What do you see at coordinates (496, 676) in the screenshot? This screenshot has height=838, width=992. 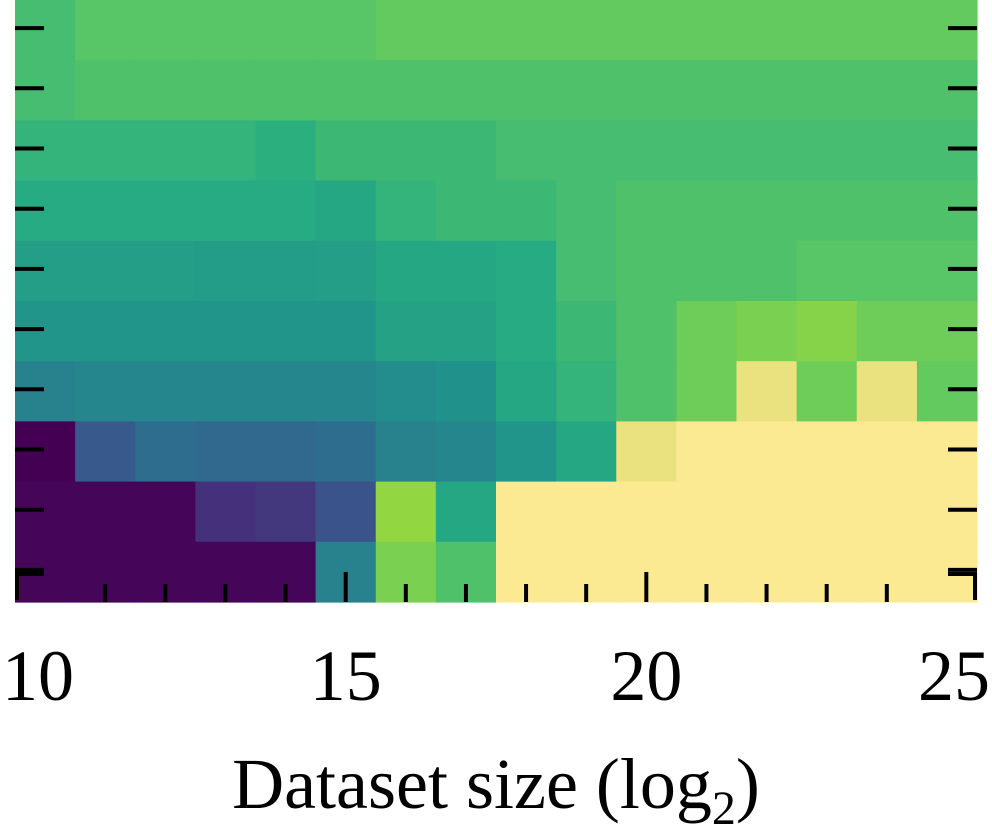 I see `x-tick-labels: 10 15 20 25` at bounding box center [496, 676].